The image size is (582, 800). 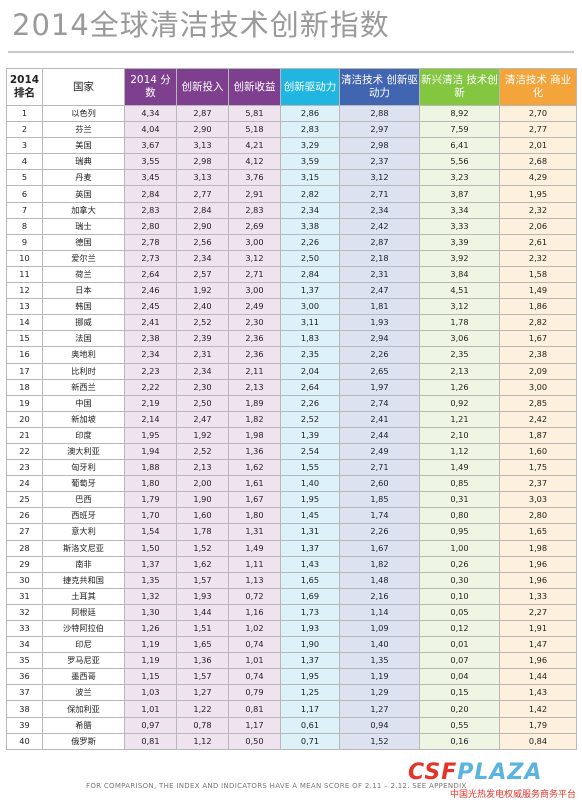 What do you see at coordinates (83, 226) in the screenshot?
I see `country-cell: 瑞士` at bounding box center [83, 226].